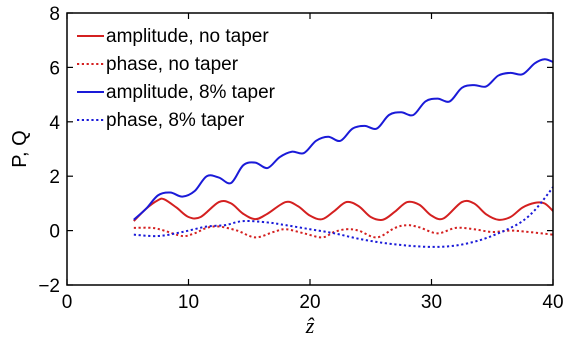 The width and height of the screenshot is (565, 341). I want to click on y-tick-label: 6, so click(54, 68).